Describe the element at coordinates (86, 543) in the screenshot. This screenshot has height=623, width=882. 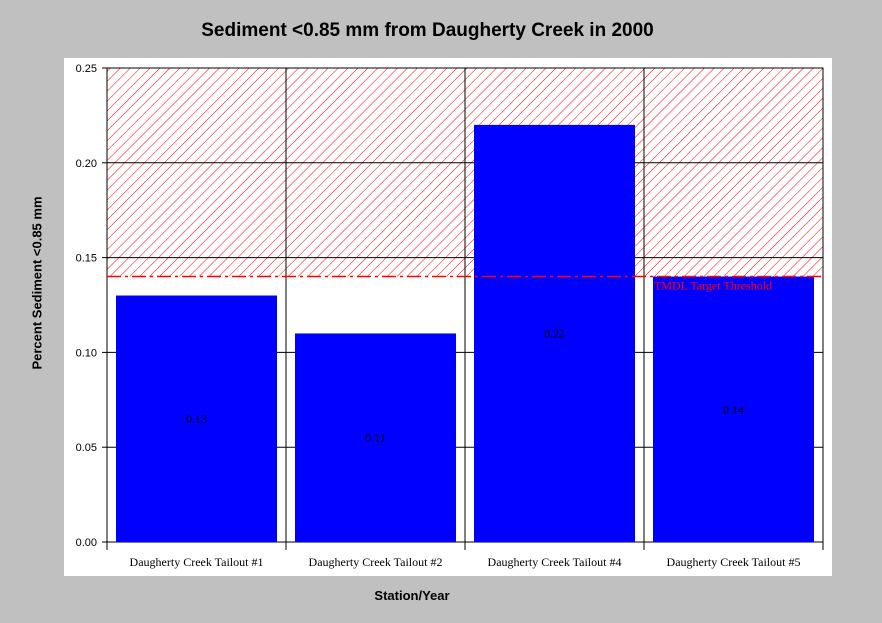
I see `y-tick-label: 0.00` at that location.